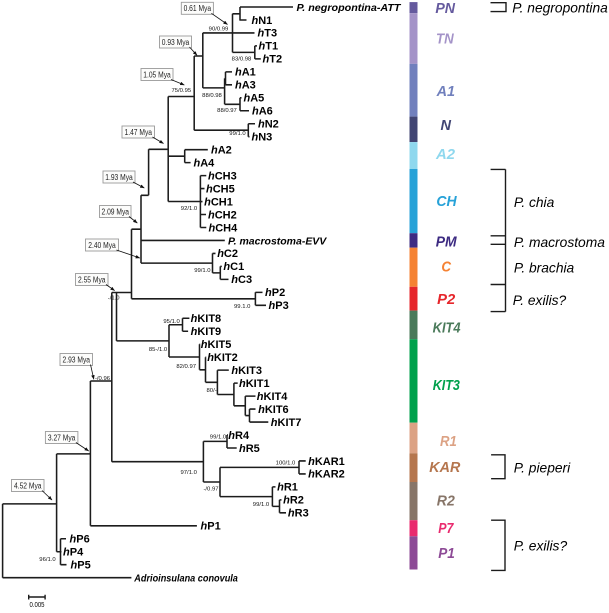  I want to click on svg-text: -/0.97, so click(210, 490).